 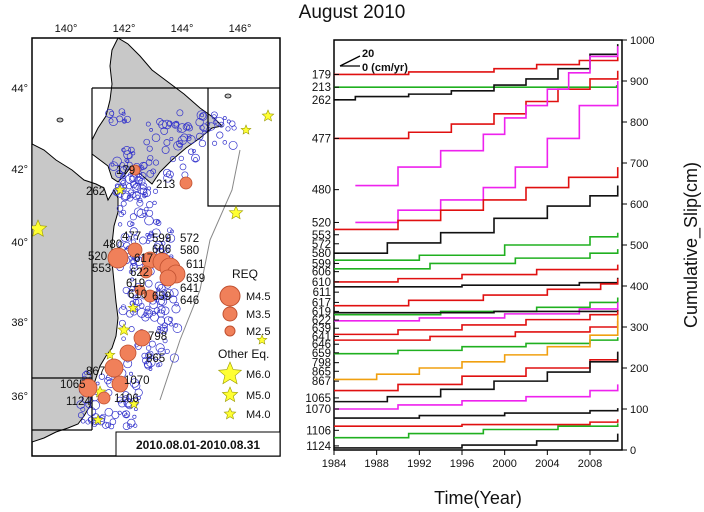 What do you see at coordinates (161, 297) in the screenshot?
I see `map-station-label: 659` at bounding box center [161, 297].